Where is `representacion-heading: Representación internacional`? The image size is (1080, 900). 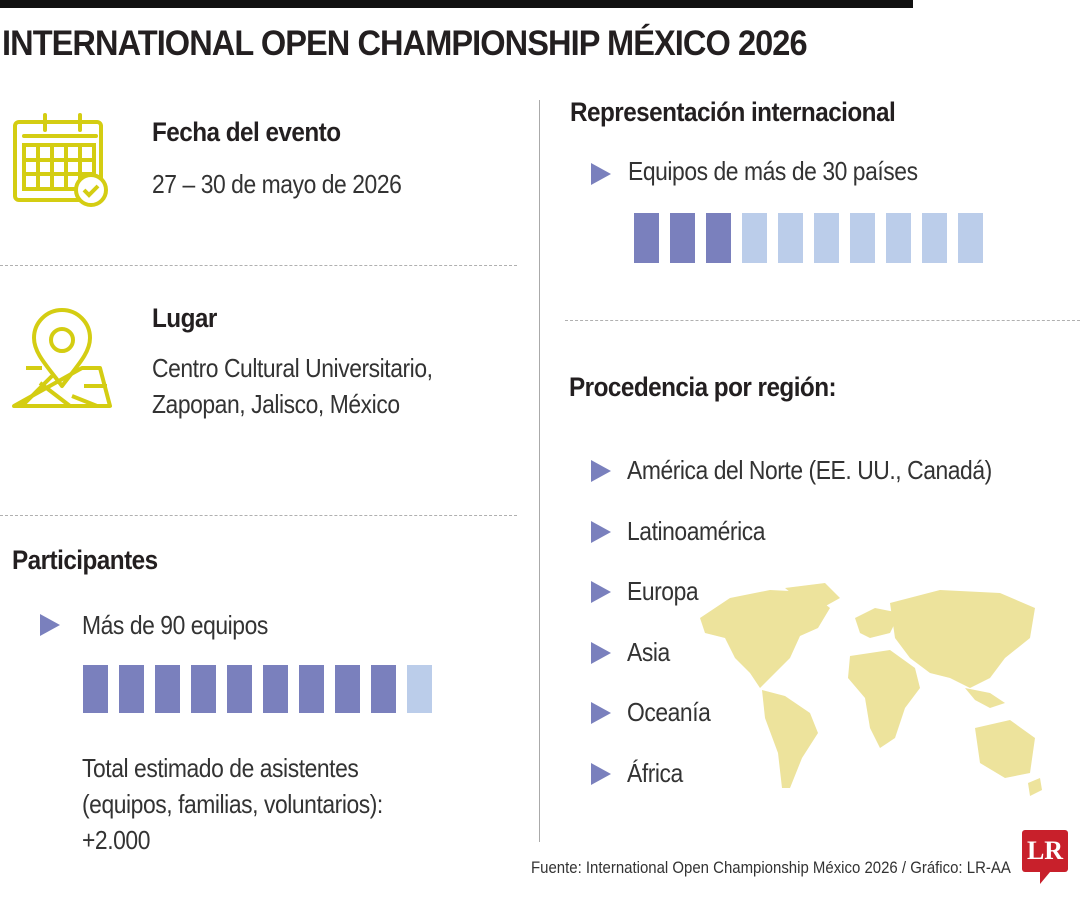 representacion-heading: Representación internacional is located at coordinates (733, 112).